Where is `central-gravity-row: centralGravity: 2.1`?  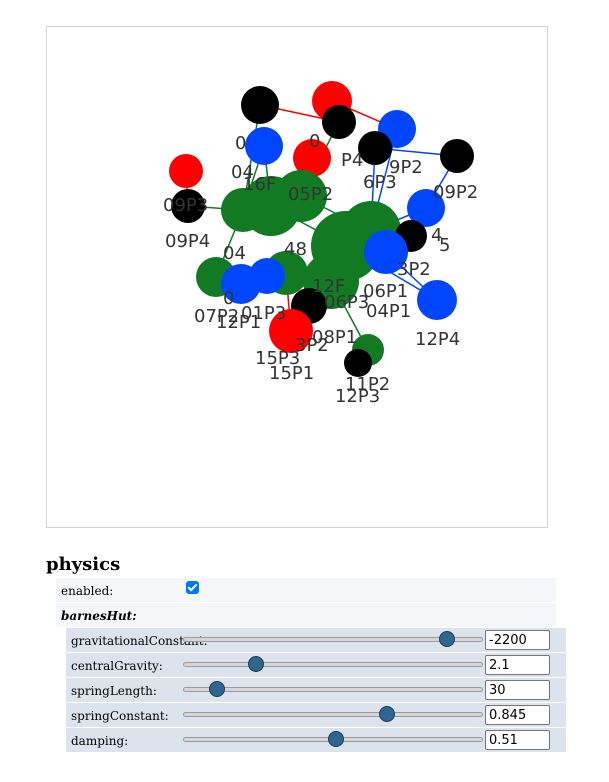
central-gravity-row: centralGravity: 2.1 is located at coordinates (316, 665).